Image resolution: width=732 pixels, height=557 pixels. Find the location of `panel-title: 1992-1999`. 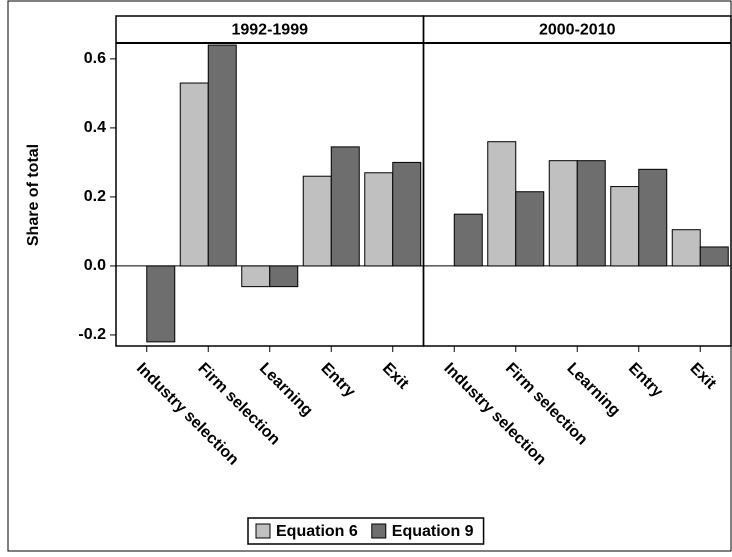

panel-title: 1992-1999 is located at coordinates (269, 30).